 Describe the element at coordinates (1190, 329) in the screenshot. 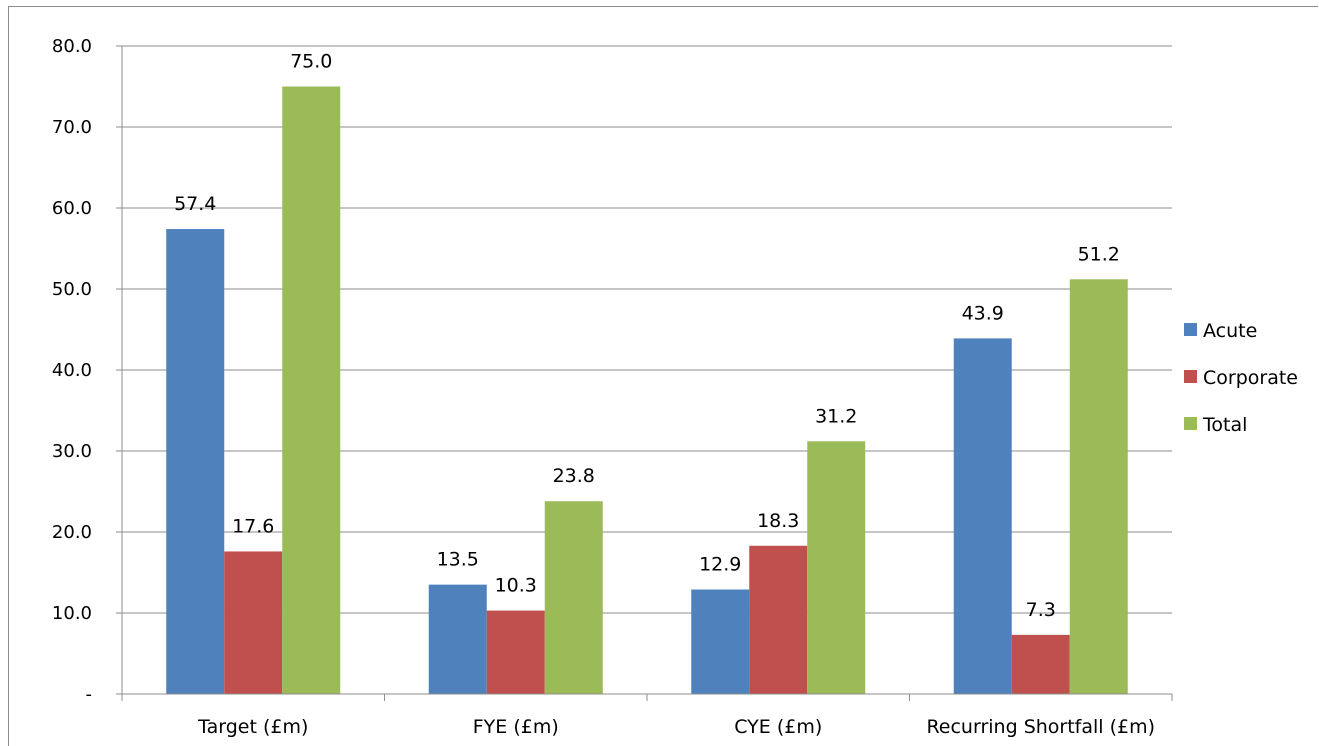

I see `legend-swatch-acute` at that location.